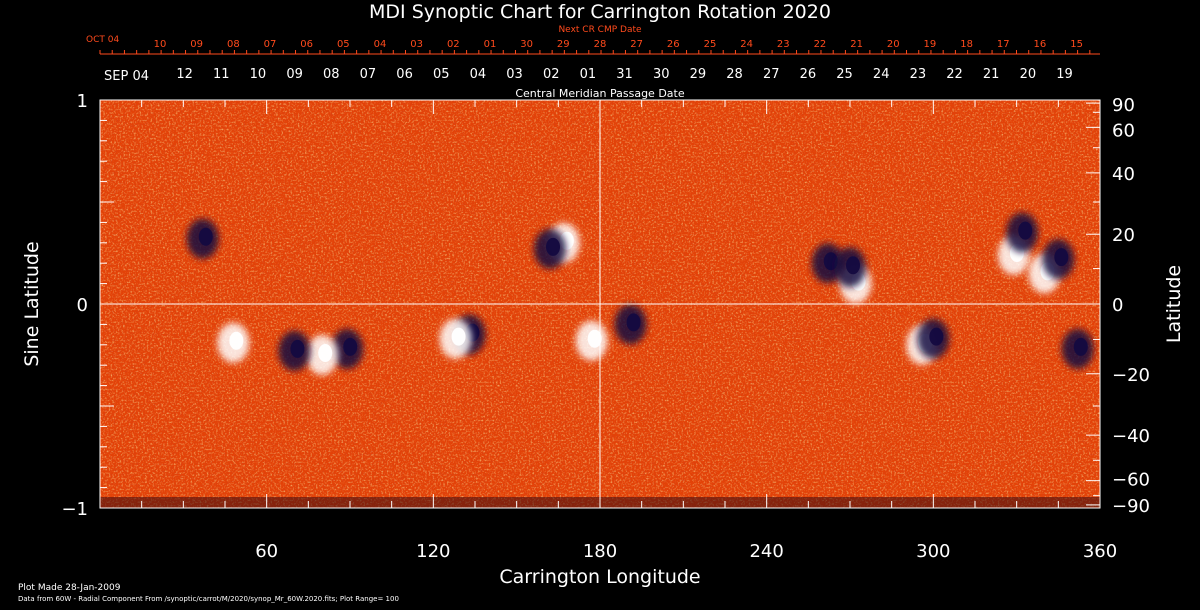 The image size is (1200, 610). What do you see at coordinates (600, 551) in the screenshot?
I see `x-tick-label: 180` at bounding box center [600, 551].